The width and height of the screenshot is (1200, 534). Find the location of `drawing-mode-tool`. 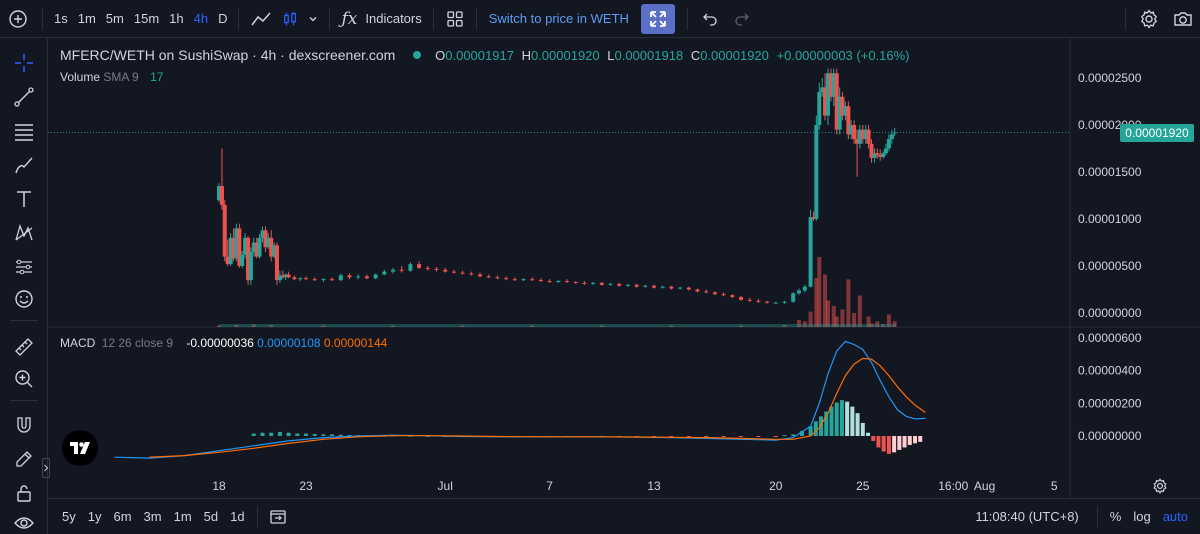

drawing-mode-tool is located at coordinates (24, 459).